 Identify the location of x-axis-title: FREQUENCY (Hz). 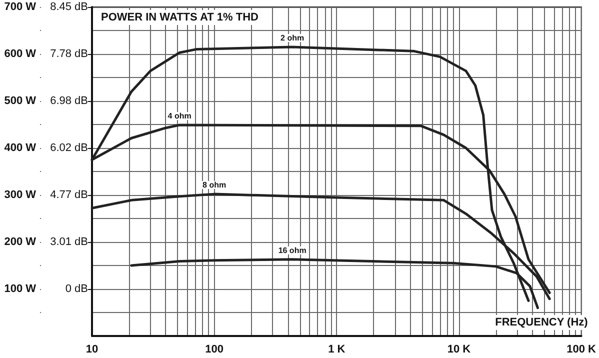
(541, 322).